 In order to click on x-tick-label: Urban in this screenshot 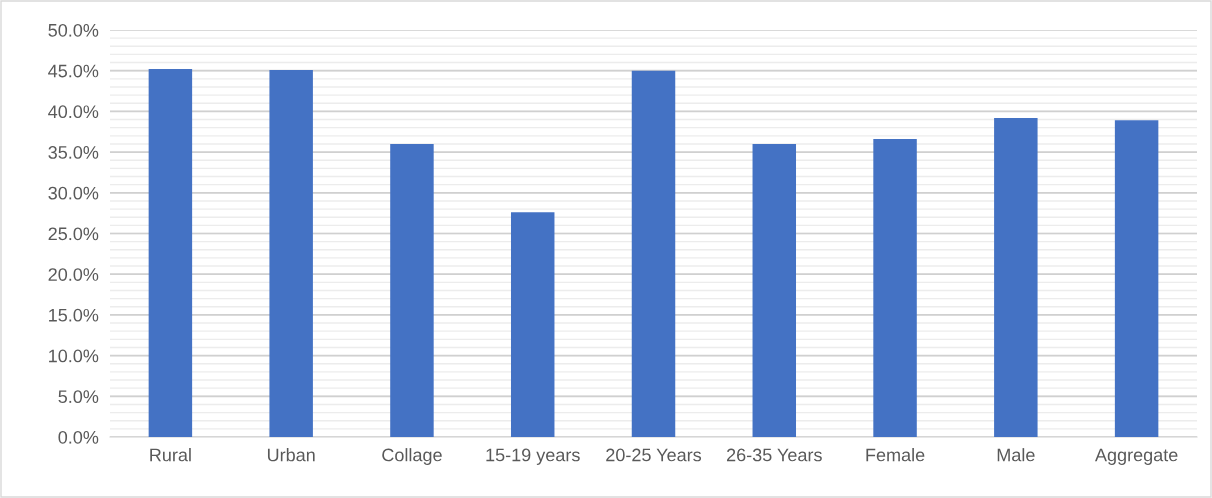, I will do `click(291, 455)`.